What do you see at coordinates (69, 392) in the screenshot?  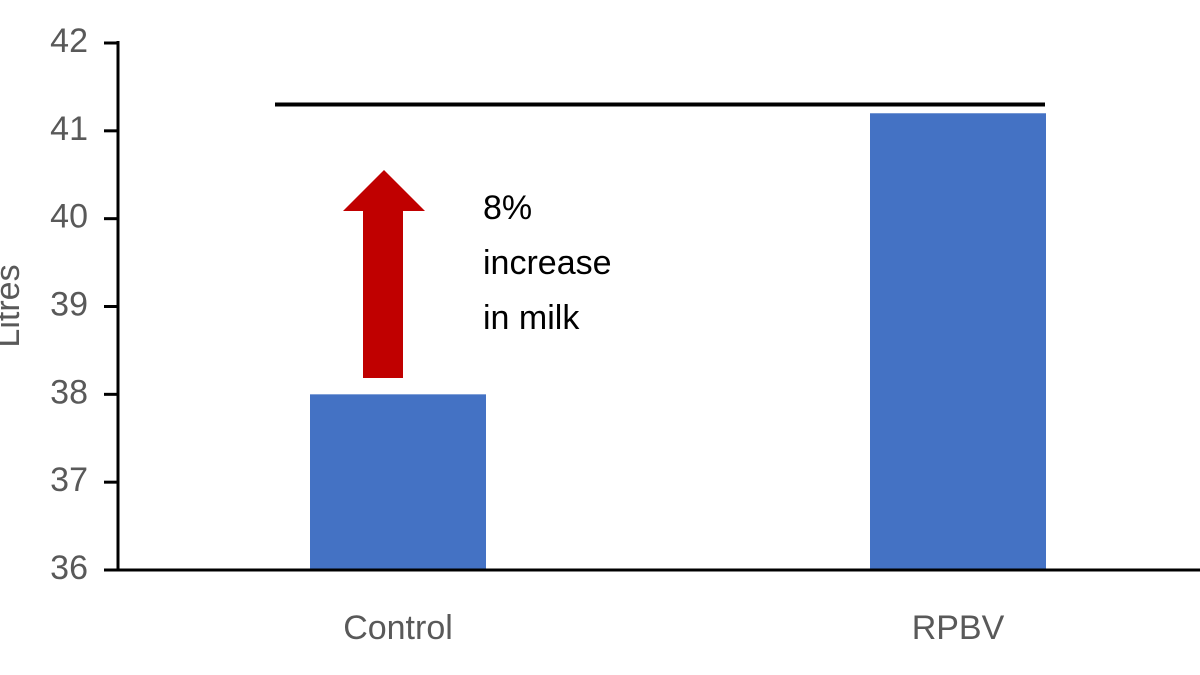 I see `y-tick-label: 38` at bounding box center [69, 392].